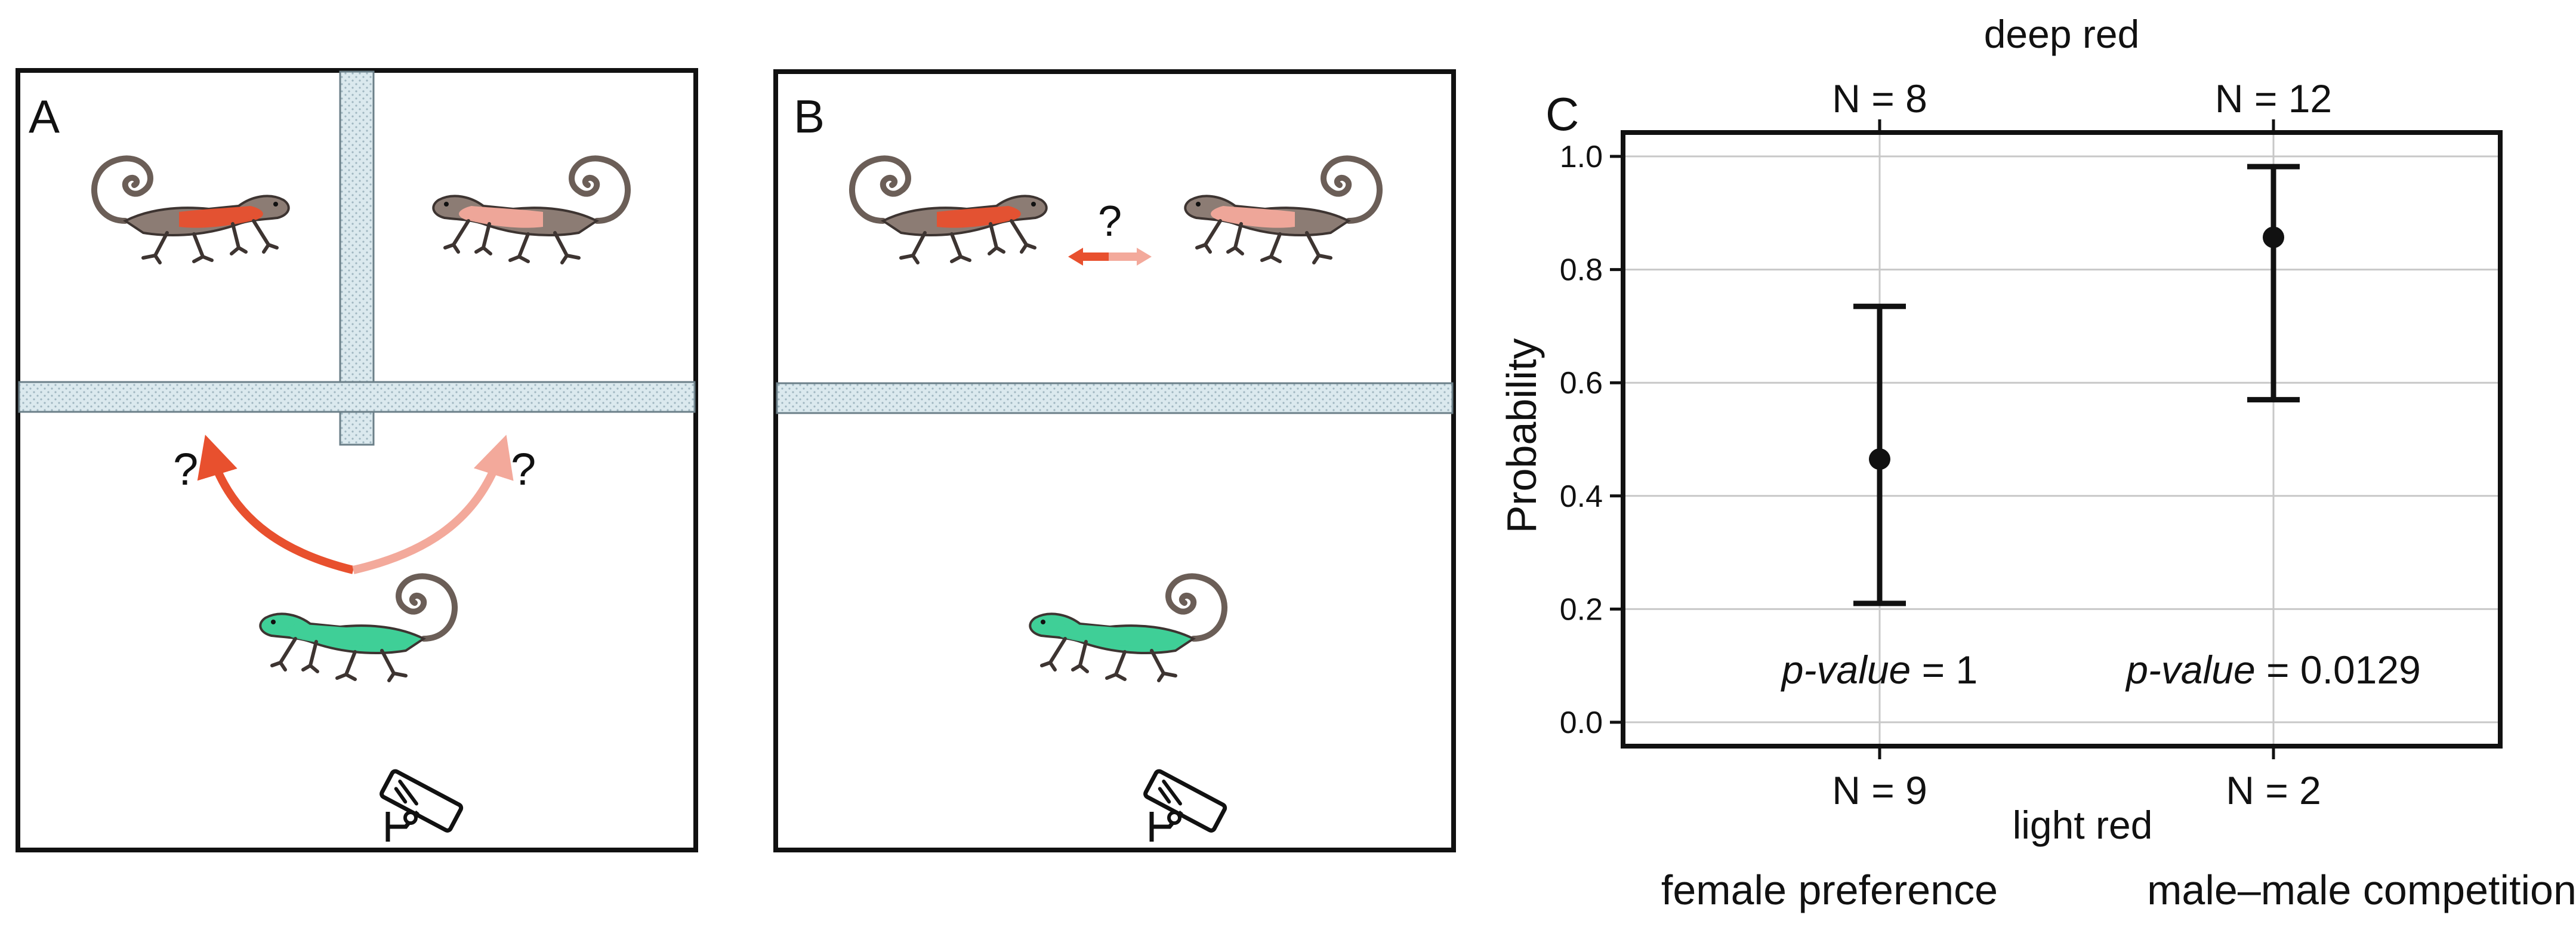 This screenshot has height=927, width=2576. What do you see at coordinates (2274, 98) in the screenshot?
I see `top-axis-label: N = 12` at bounding box center [2274, 98].